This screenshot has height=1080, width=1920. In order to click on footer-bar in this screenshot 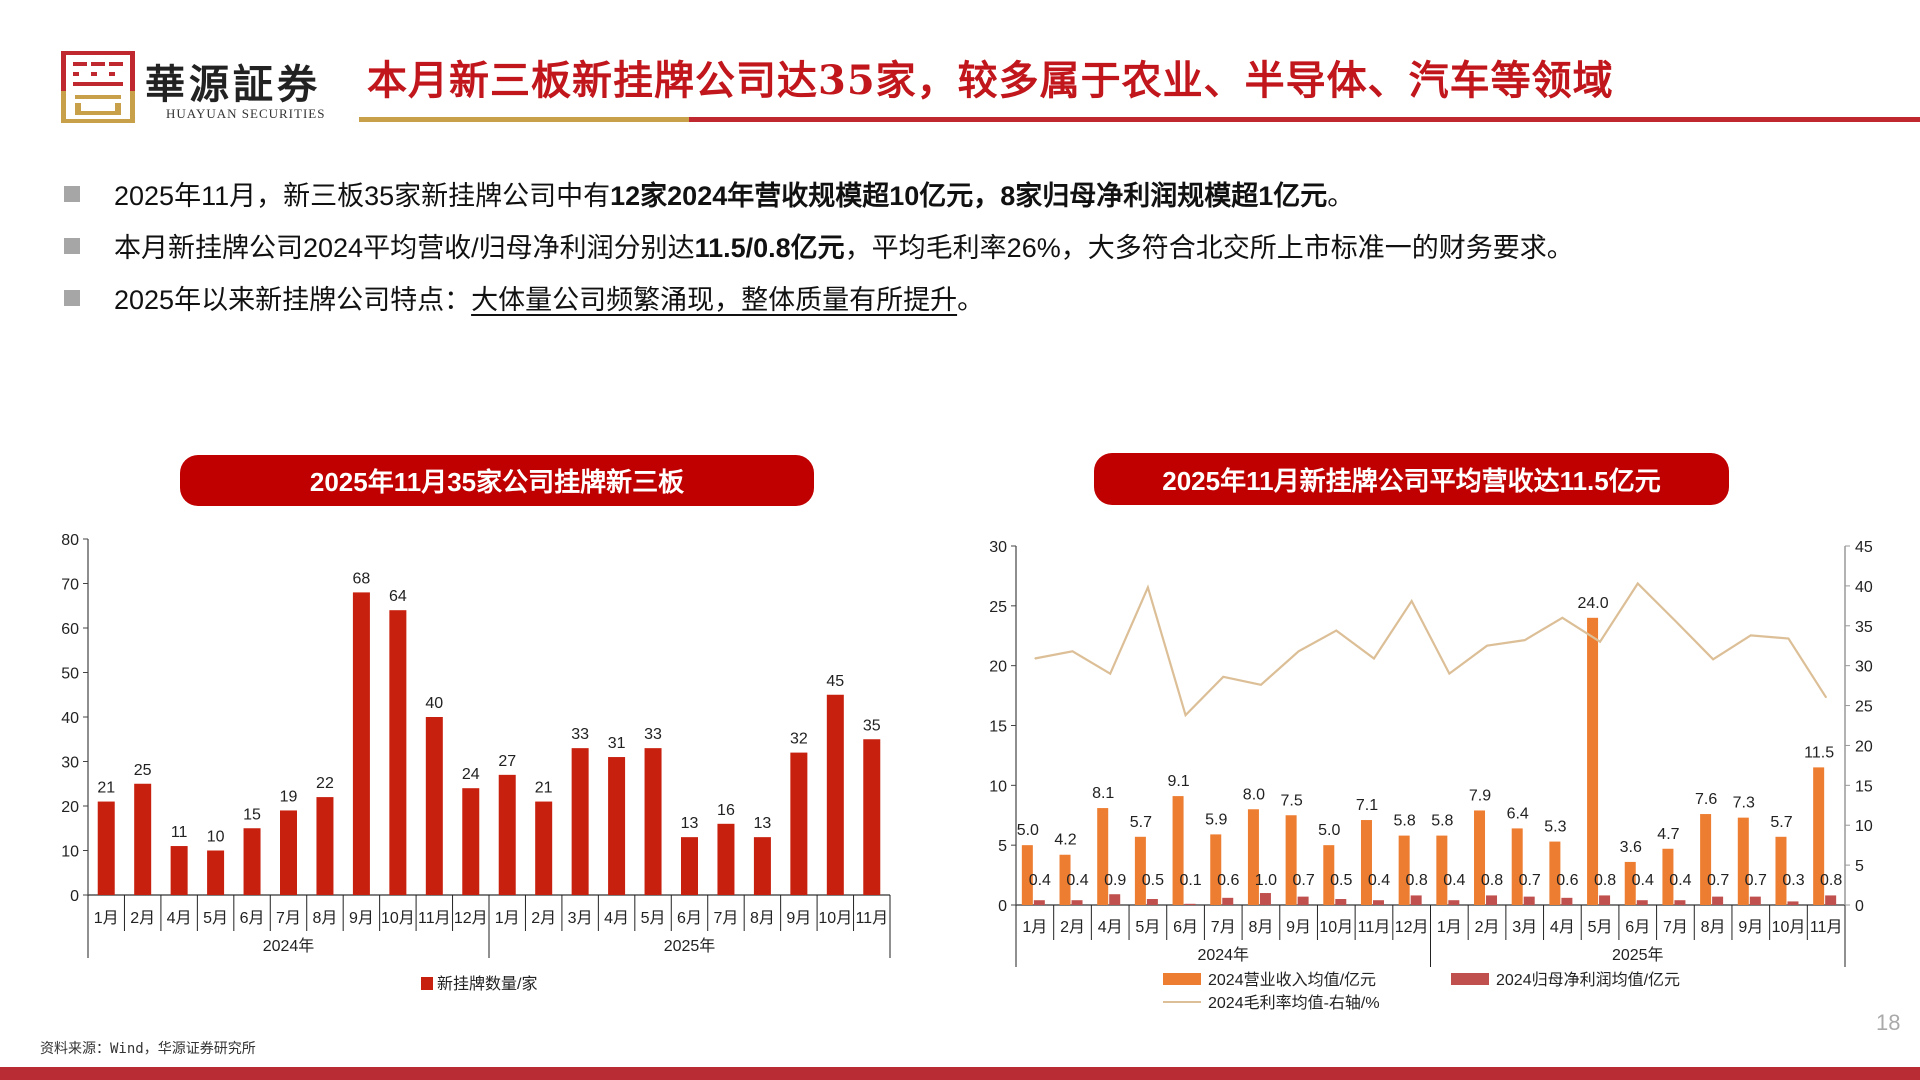, I will do `click(960, 1073)`.